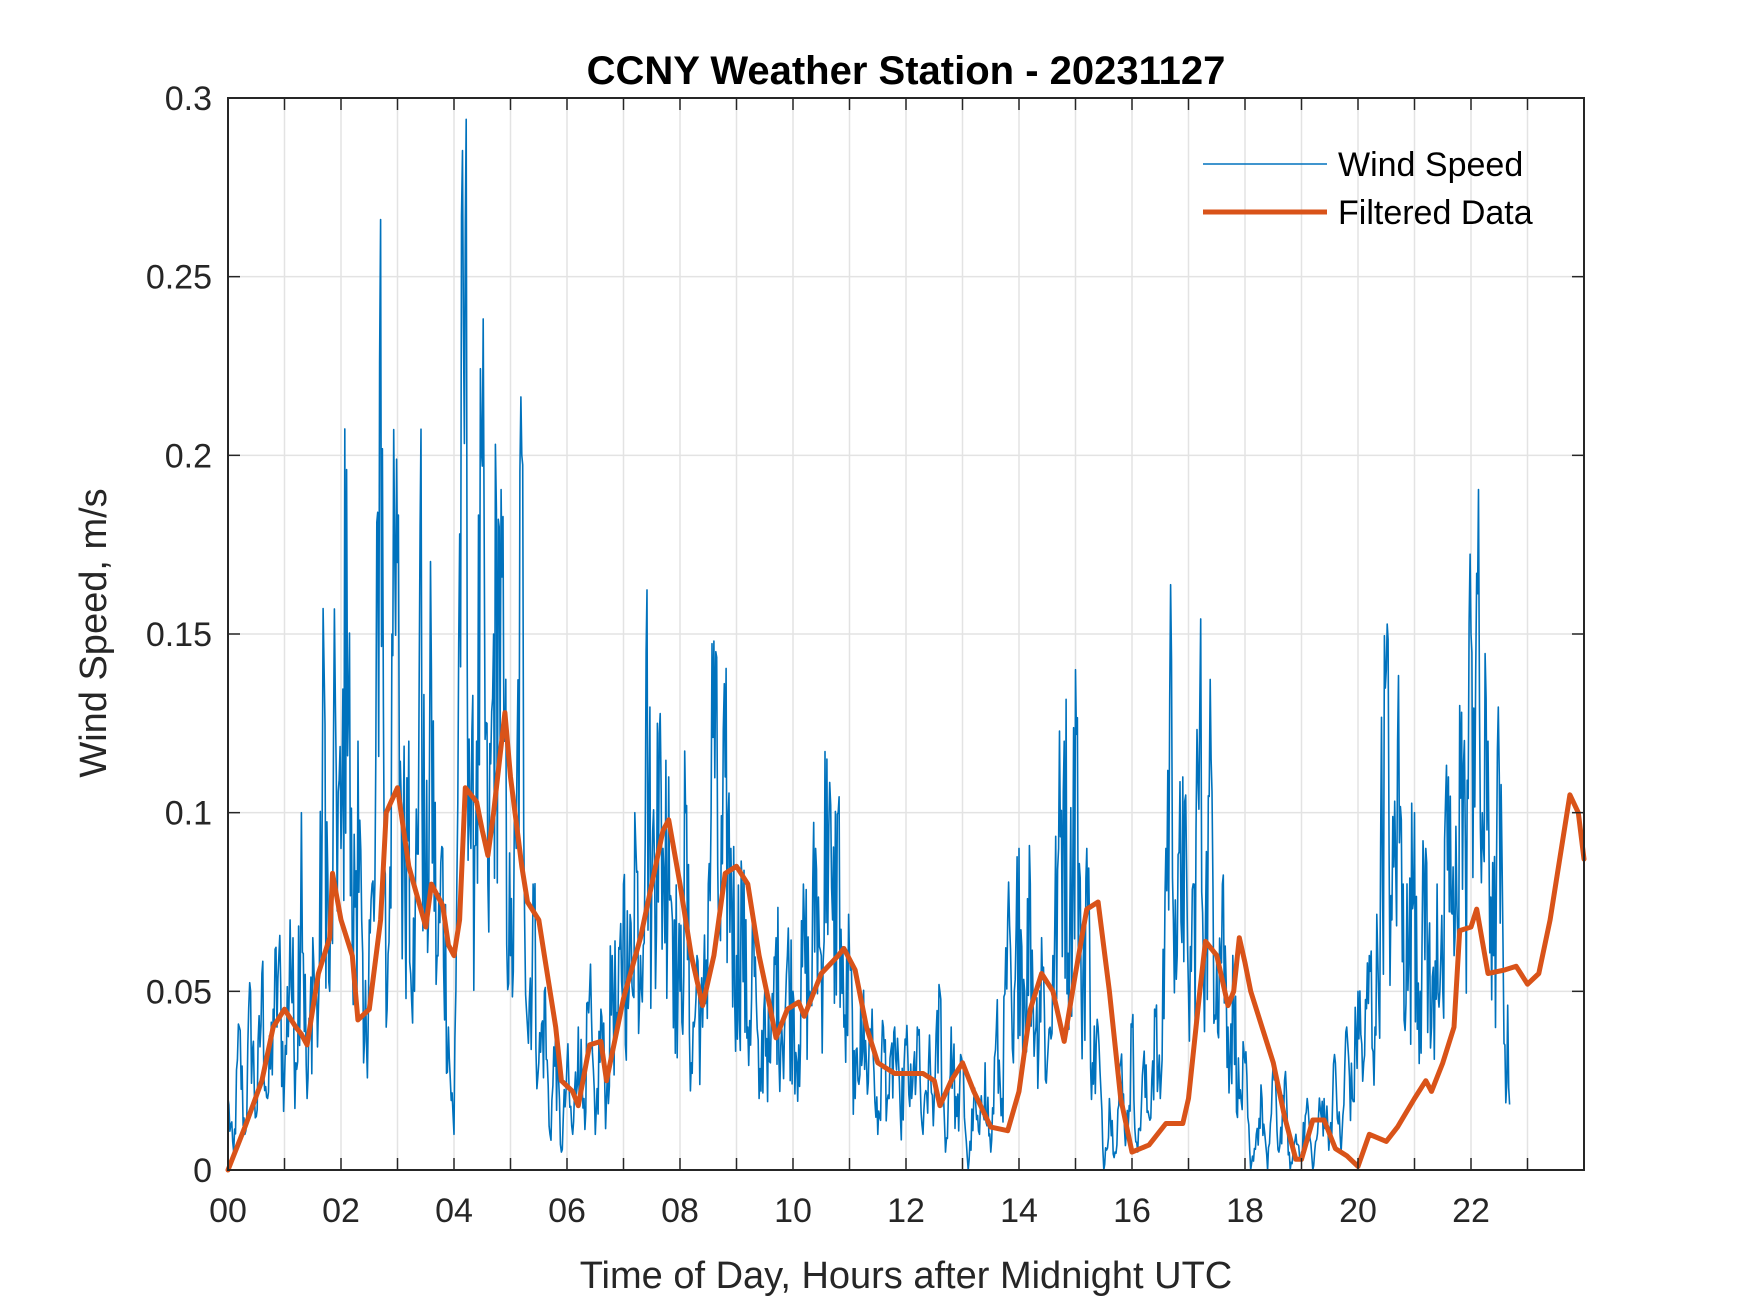  Describe the element at coordinates (1471, 1211) in the screenshot. I see `x-tick-label: 22` at that location.